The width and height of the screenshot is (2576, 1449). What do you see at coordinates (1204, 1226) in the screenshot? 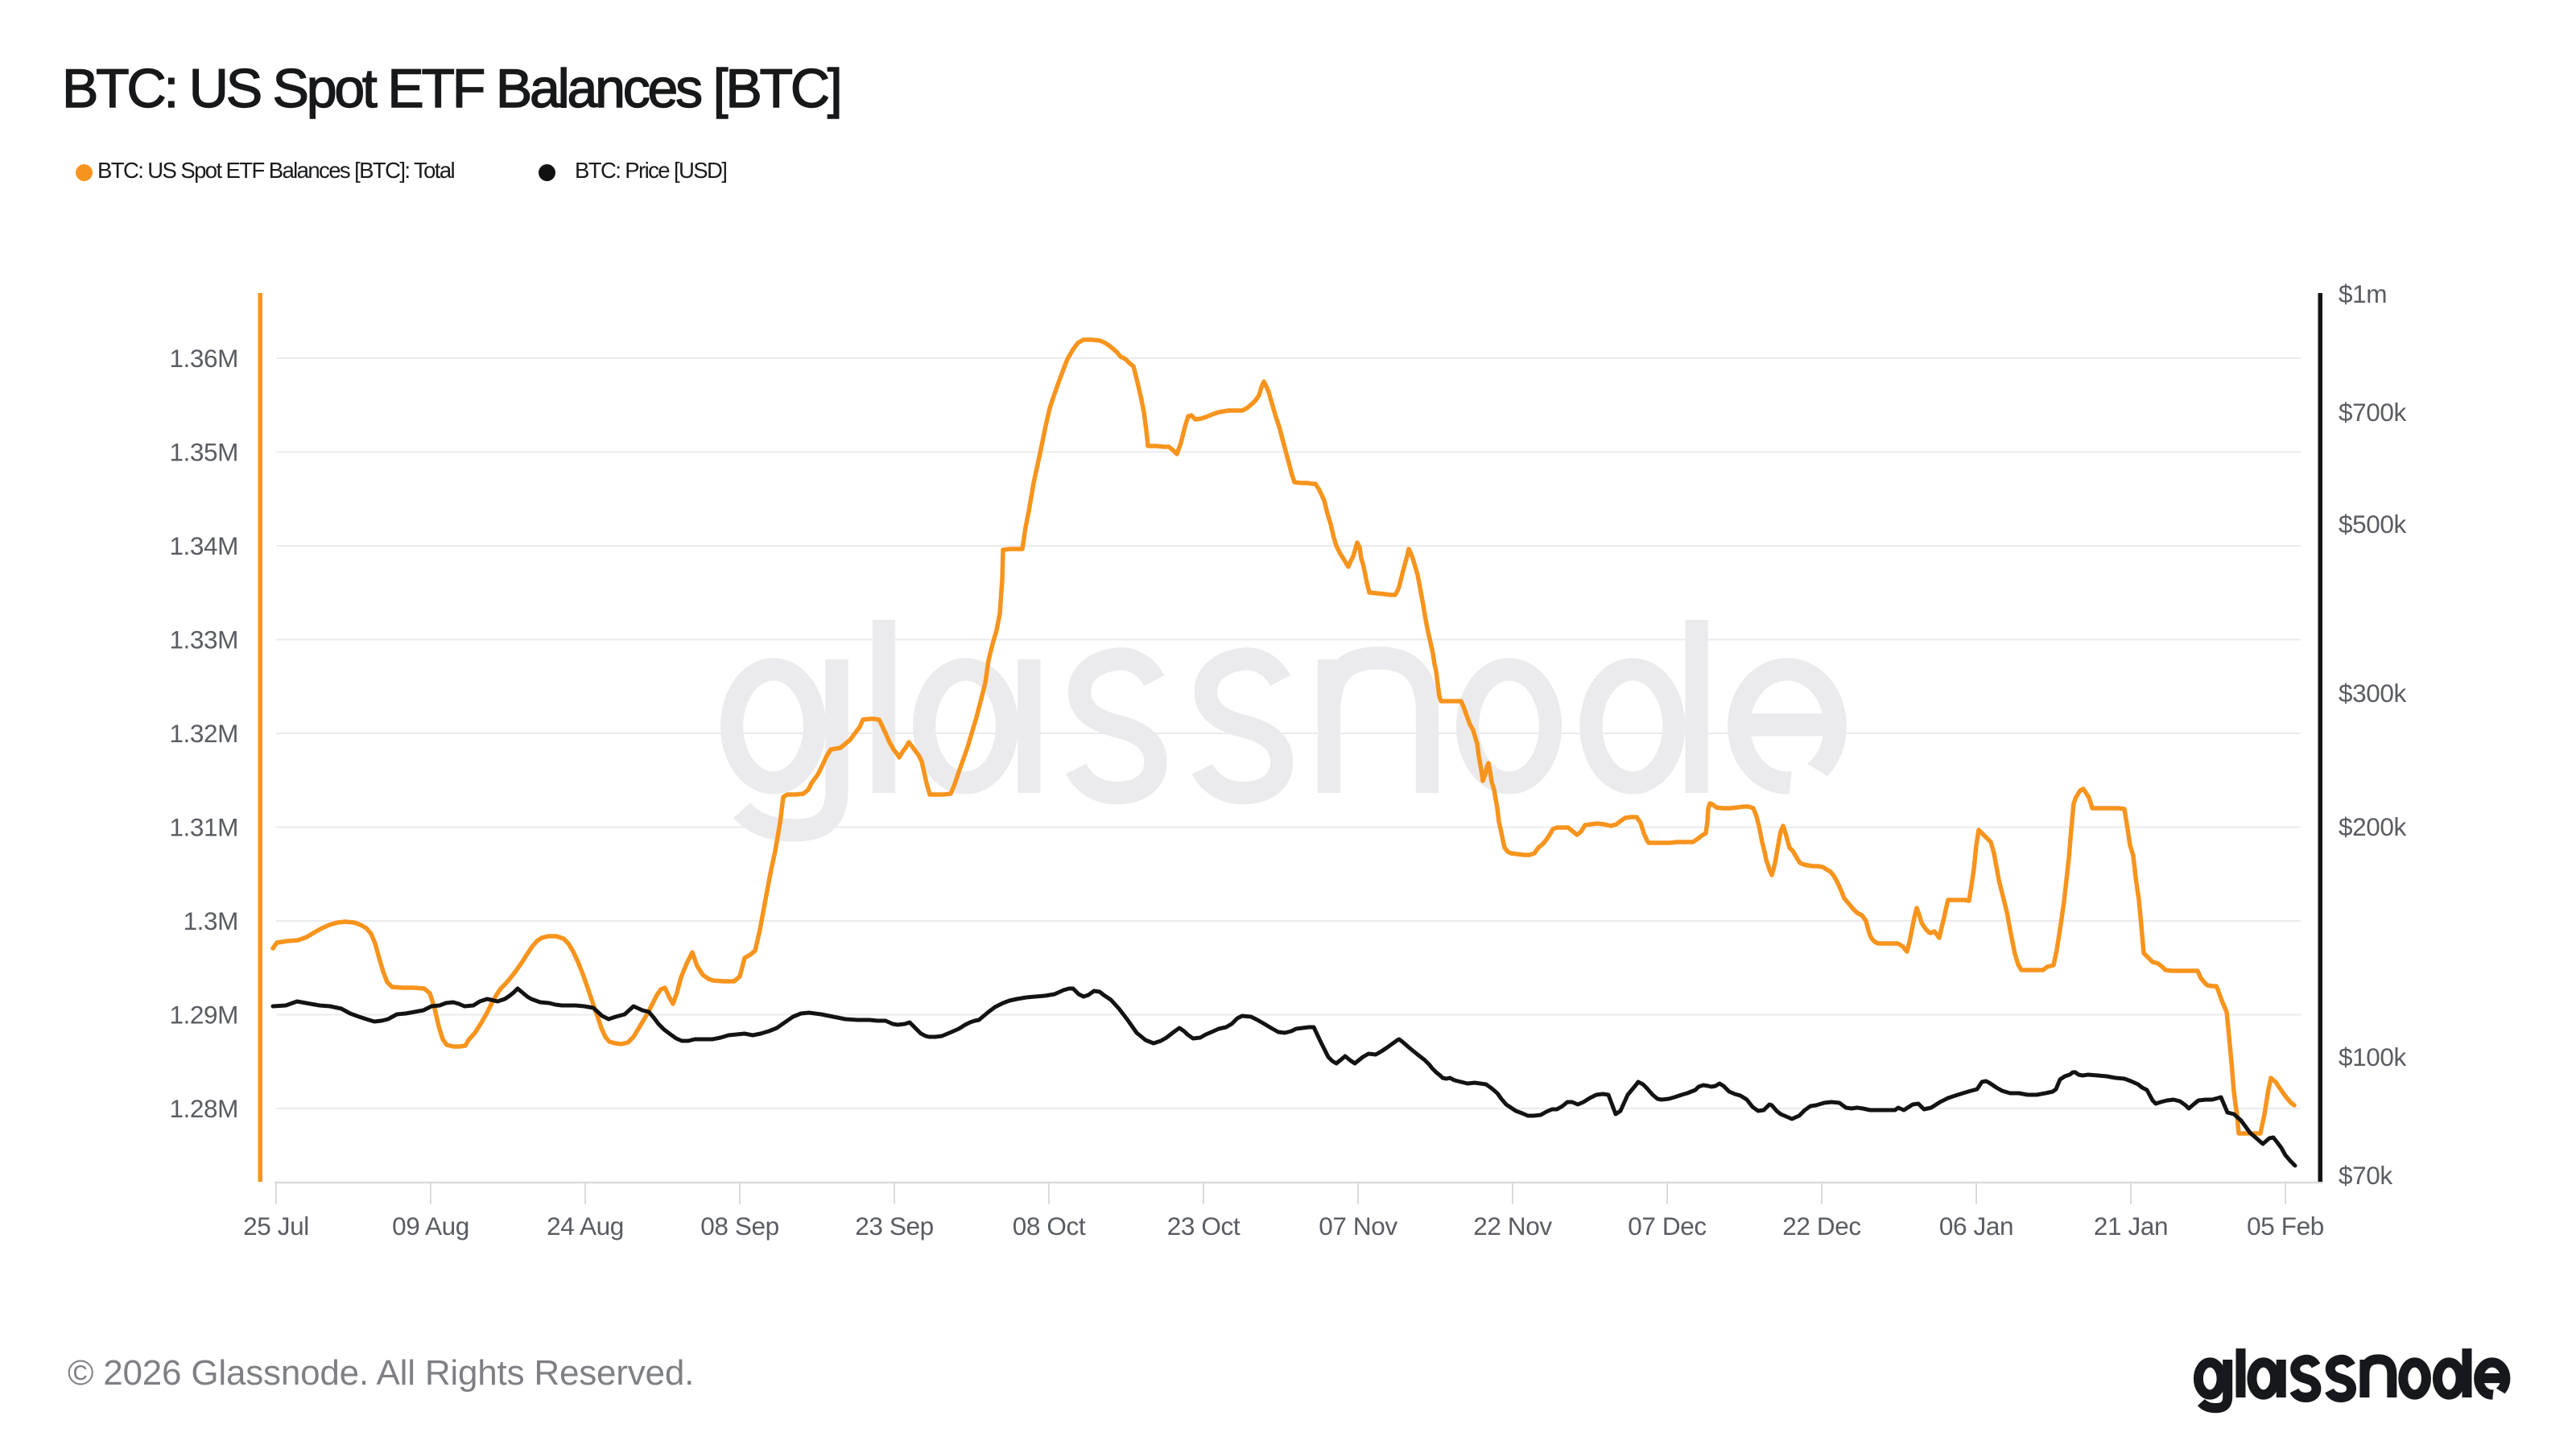
I see `svg-text: 23 Oct` at bounding box center [1204, 1226].